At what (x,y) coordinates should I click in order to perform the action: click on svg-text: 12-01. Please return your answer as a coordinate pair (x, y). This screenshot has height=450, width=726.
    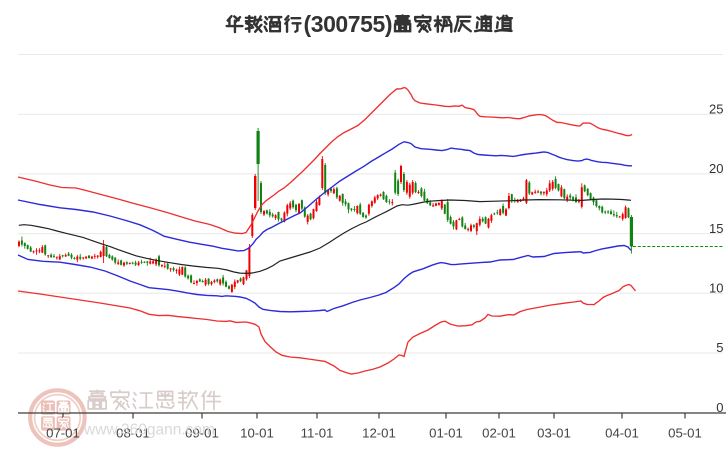
    Looking at the image, I should click on (379, 433).